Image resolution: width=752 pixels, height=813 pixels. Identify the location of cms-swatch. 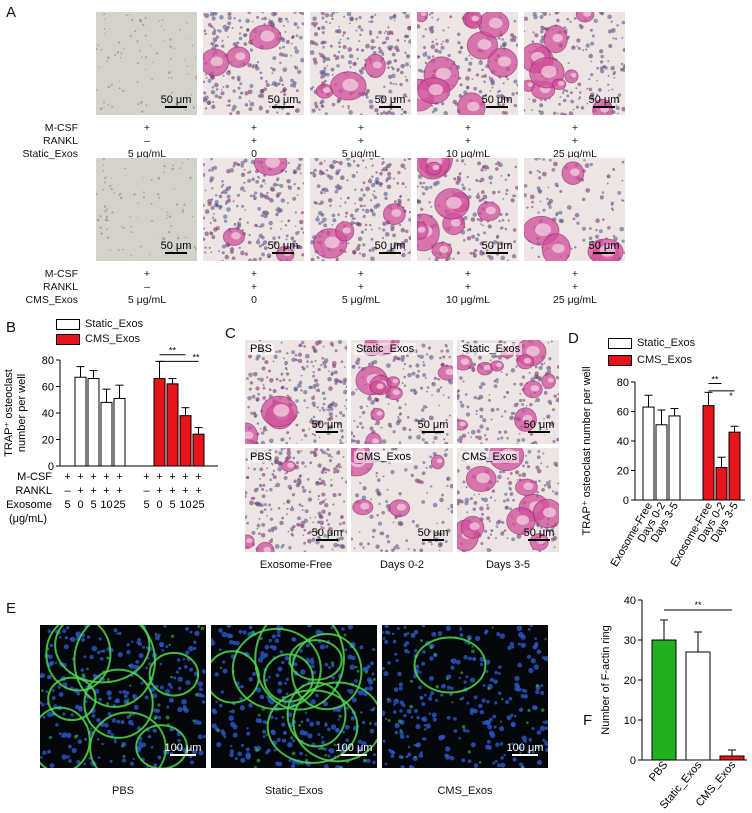
(68, 339).